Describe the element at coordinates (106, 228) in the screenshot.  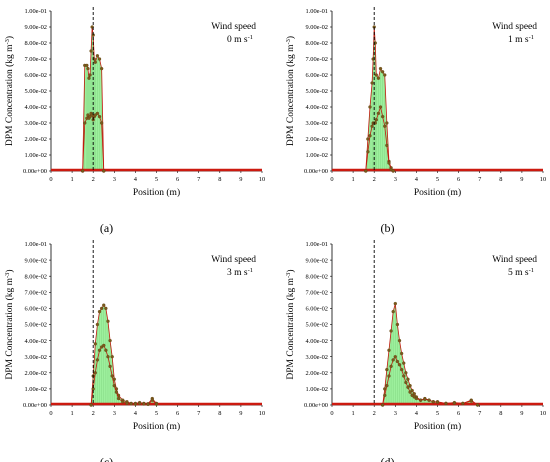
I see `panel-label: (a)` at that location.